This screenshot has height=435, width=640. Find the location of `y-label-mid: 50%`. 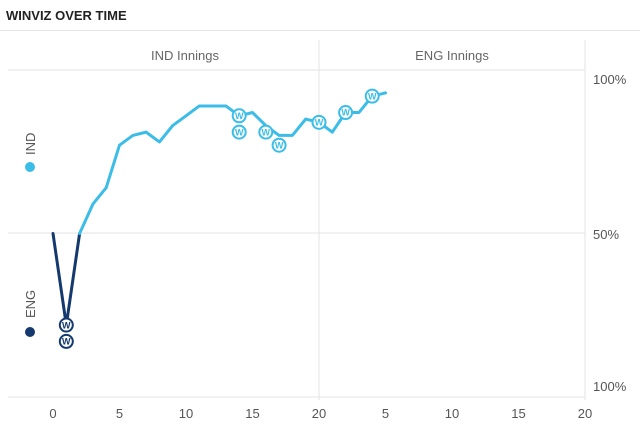

y-label-mid: 50% is located at coordinates (606, 234).